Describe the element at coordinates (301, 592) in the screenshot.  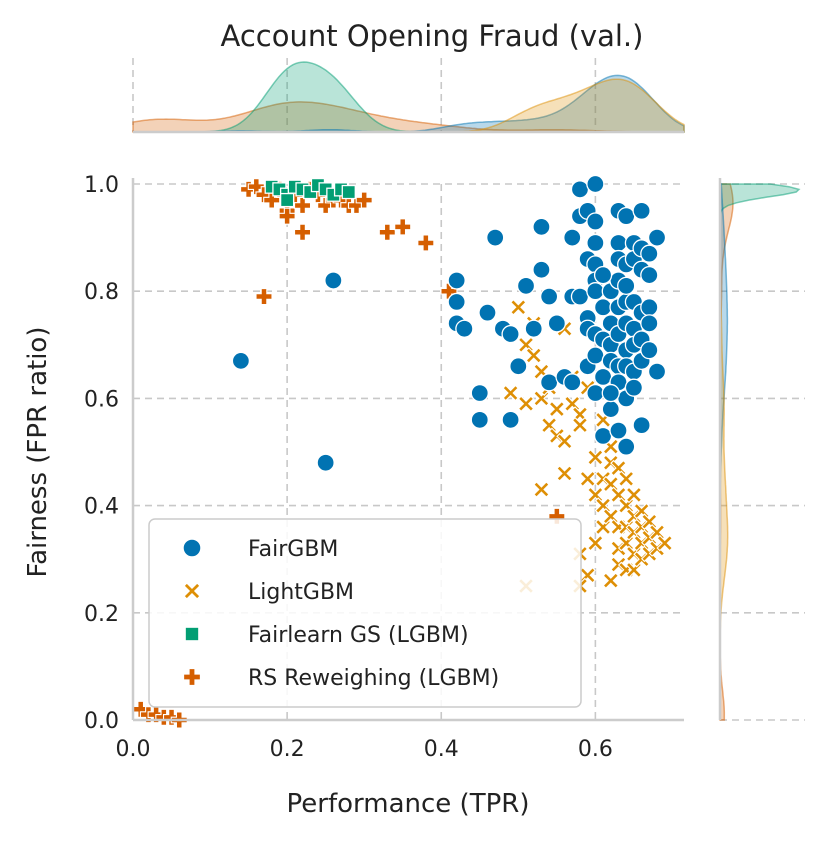
I see `legend-label: LightGBM` at that location.